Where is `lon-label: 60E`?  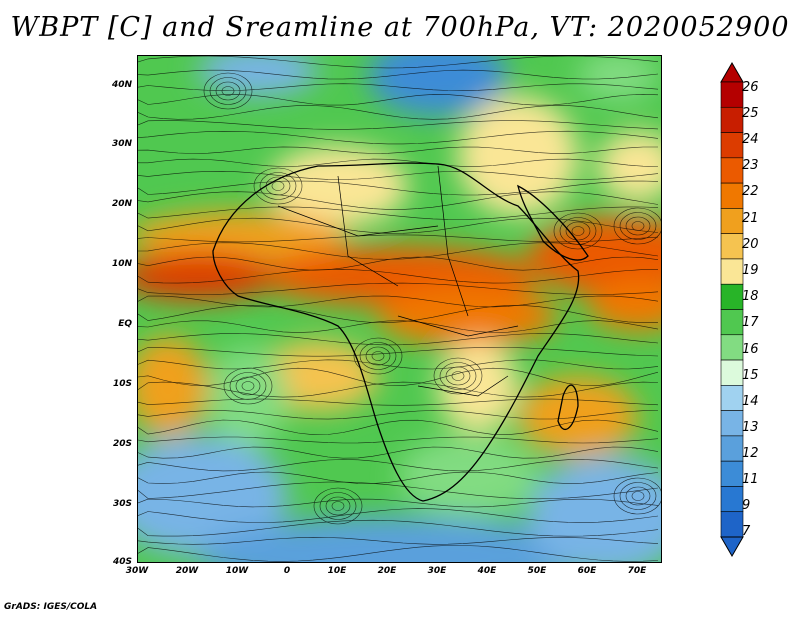
lon-label: 60E is located at coordinates (587, 571).